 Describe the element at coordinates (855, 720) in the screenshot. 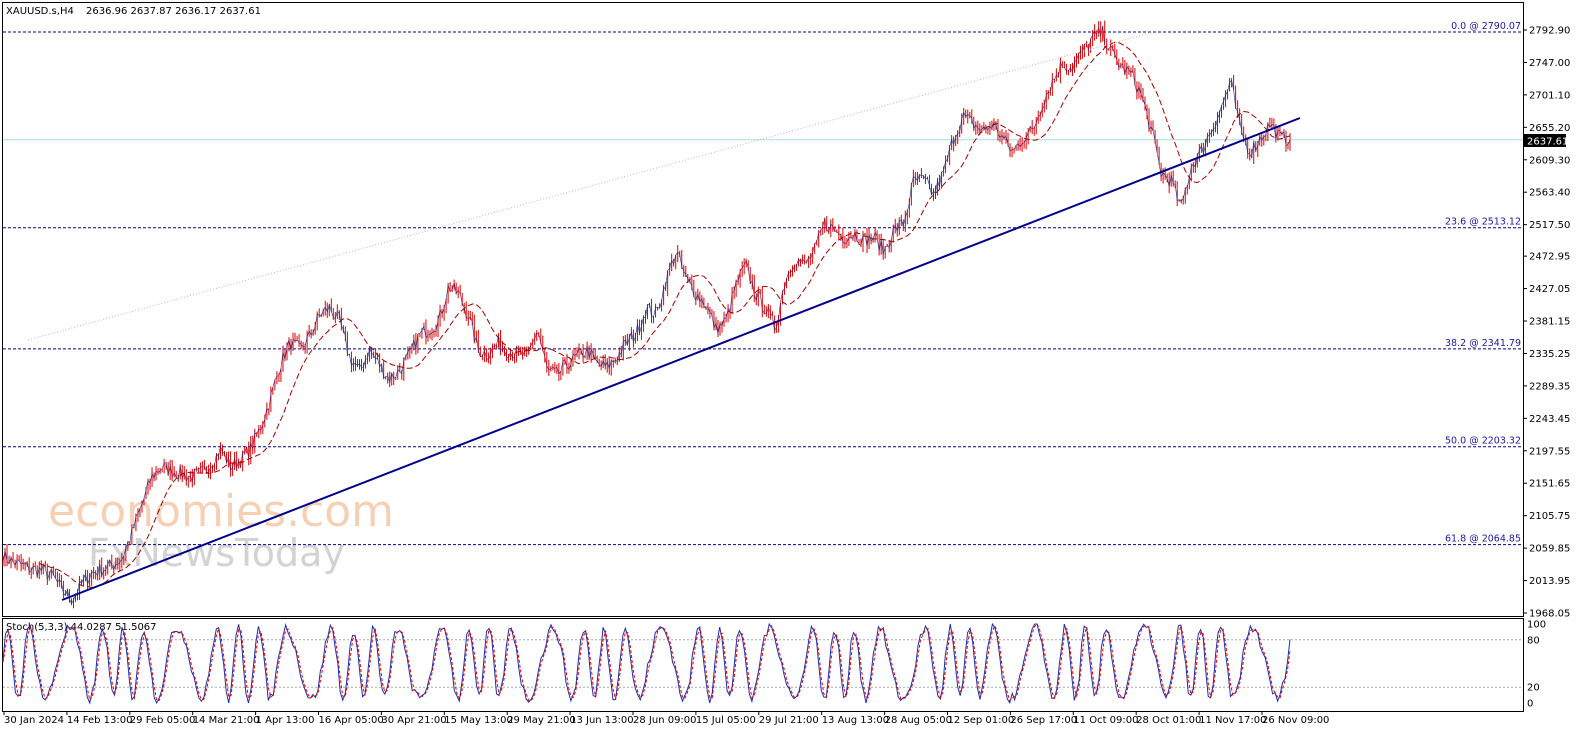

I see `time-axis-label: 13 Aug 13:00` at that location.